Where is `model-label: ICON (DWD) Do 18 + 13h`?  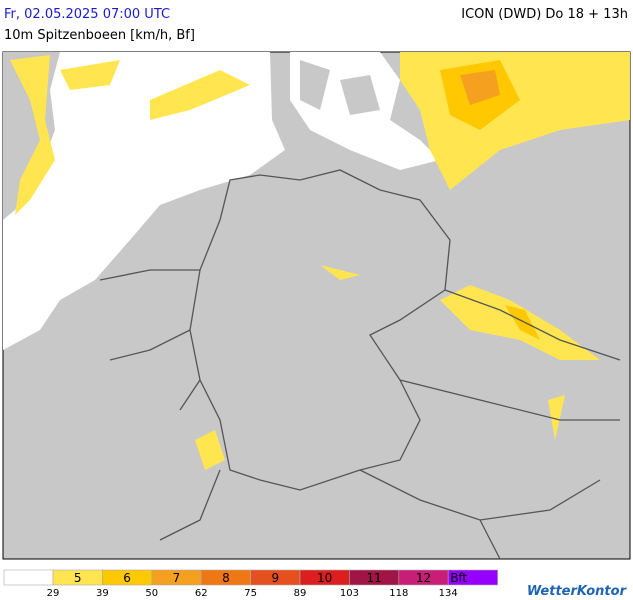 model-label: ICON (DWD) Do 18 + 13h is located at coordinates (544, 14).